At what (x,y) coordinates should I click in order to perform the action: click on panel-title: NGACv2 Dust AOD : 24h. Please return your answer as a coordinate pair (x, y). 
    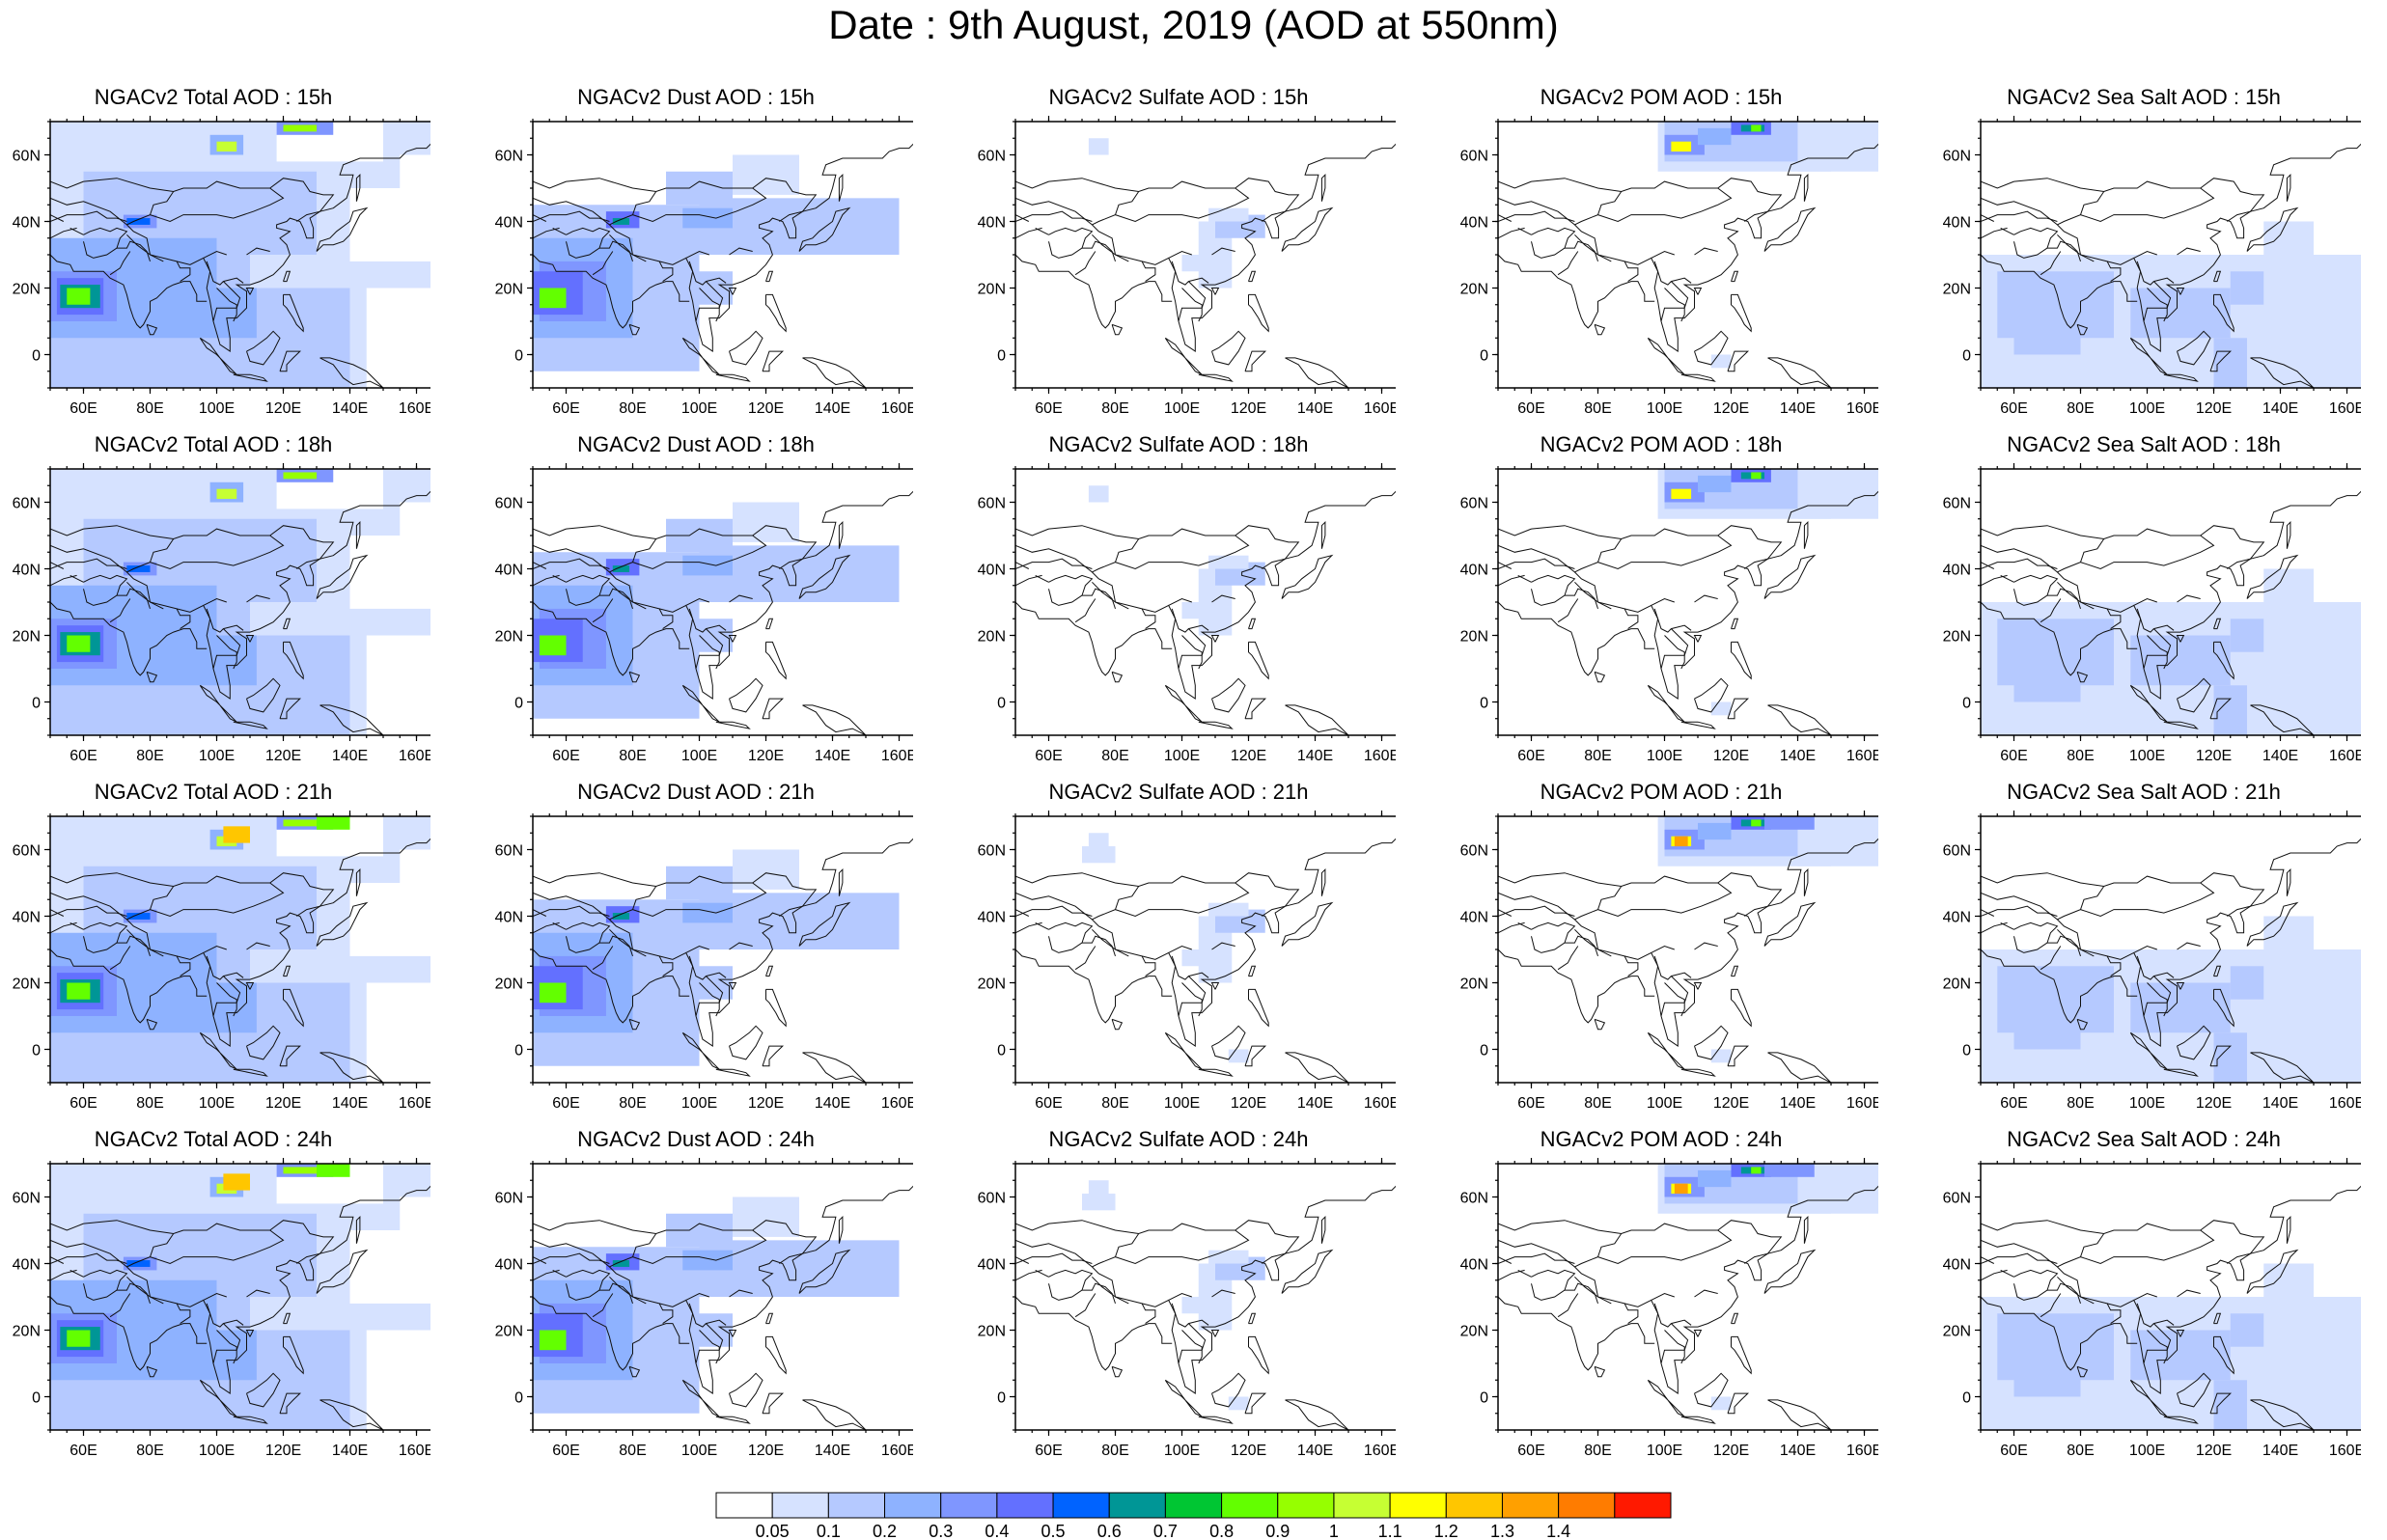
    Looking at the image, I should click on (696, 1139).